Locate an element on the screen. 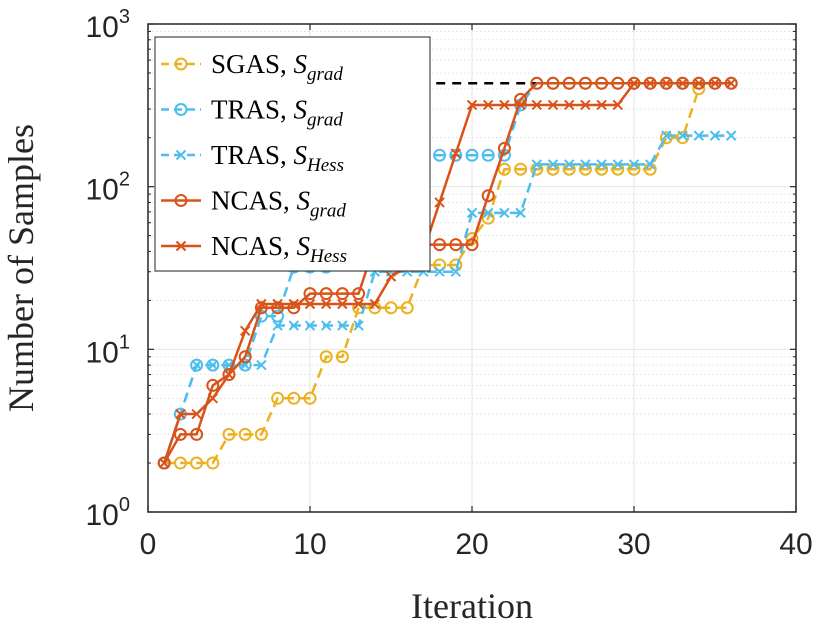 This screenshot has height=626, width=822. y-tick-label: 10³ is located at coordinates (108, 25).